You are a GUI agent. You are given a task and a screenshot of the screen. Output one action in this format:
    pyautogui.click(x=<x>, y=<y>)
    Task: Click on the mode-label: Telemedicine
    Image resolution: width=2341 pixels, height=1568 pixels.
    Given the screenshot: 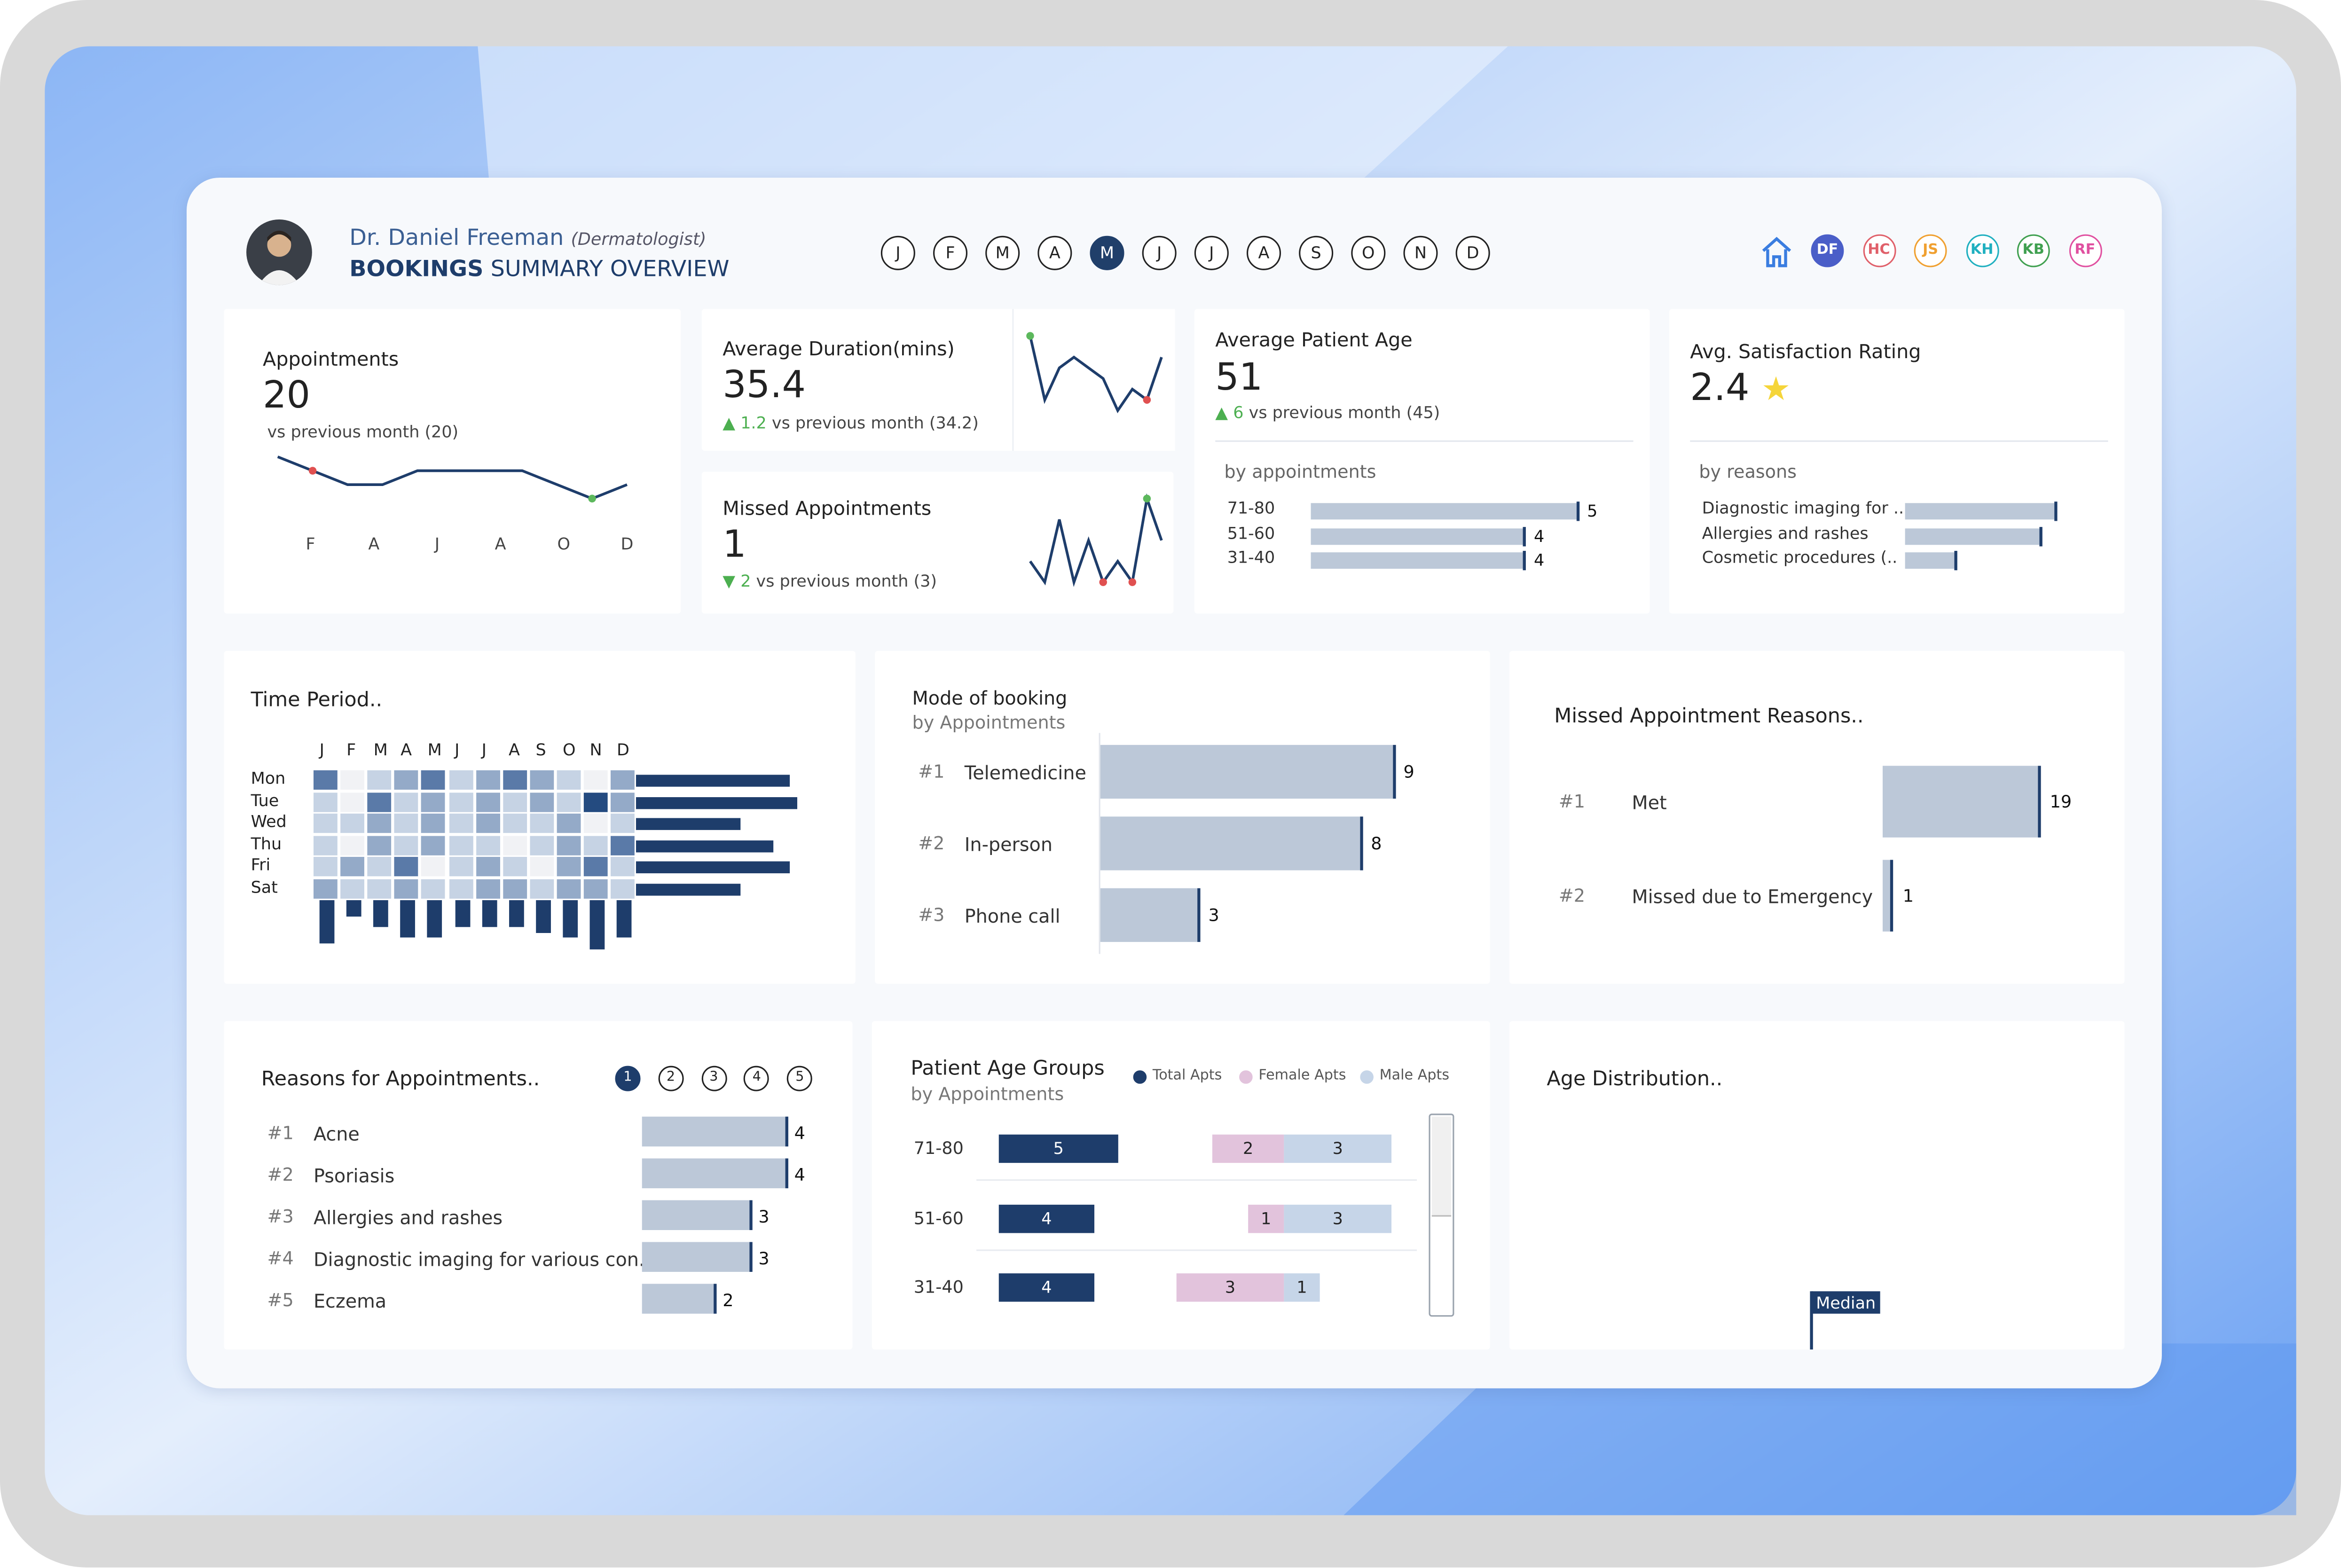 What is the action you would take?
    pyautogui.click(x=1025, y=772)
    